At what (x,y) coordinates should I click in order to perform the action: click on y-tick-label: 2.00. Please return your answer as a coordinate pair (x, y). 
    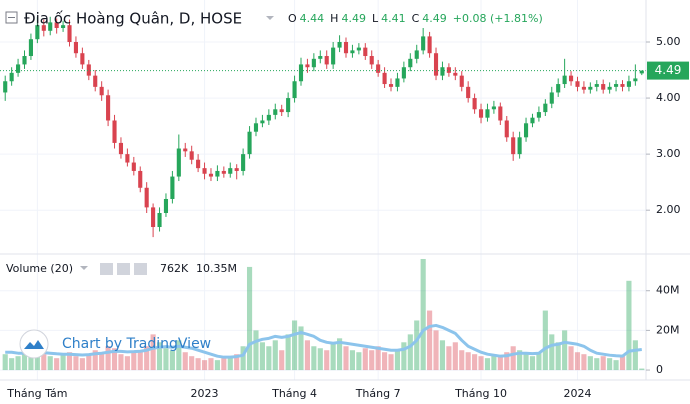
    Looking at the image, I should click on (668, 209).